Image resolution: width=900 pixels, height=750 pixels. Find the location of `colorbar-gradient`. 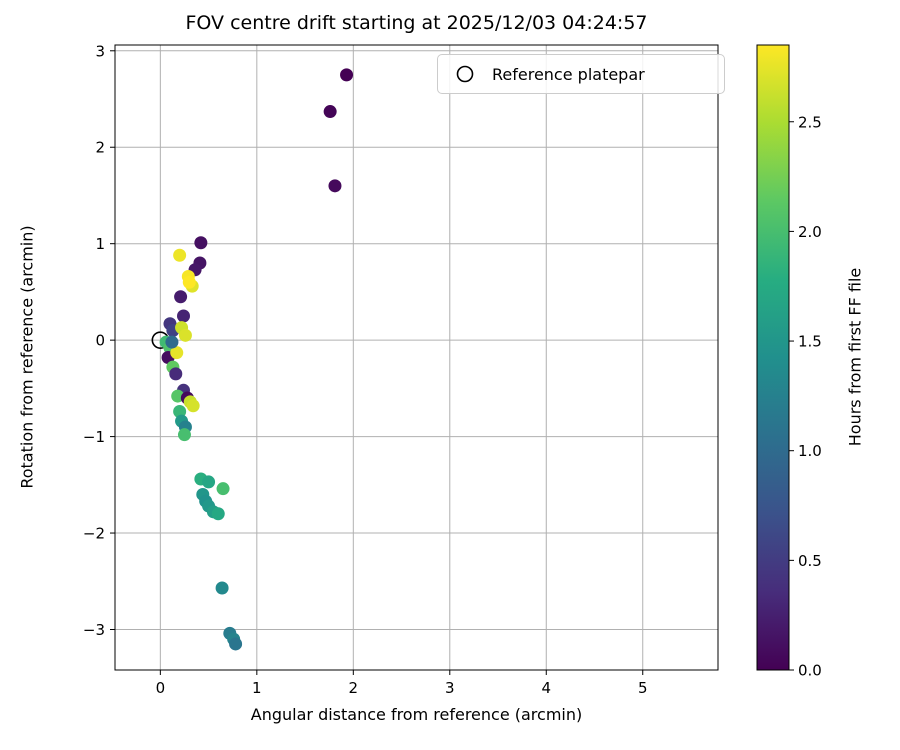

colorbar-gradient is located at coordinates (773, 357).